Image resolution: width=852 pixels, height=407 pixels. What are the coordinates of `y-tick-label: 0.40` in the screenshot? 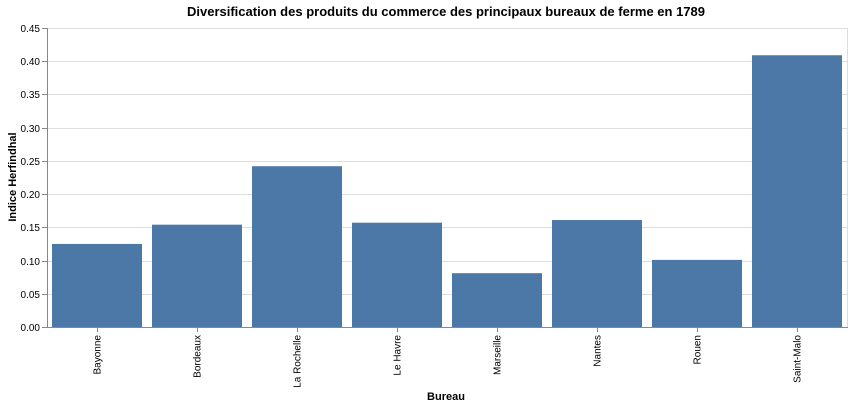 It's located at (31, 62).